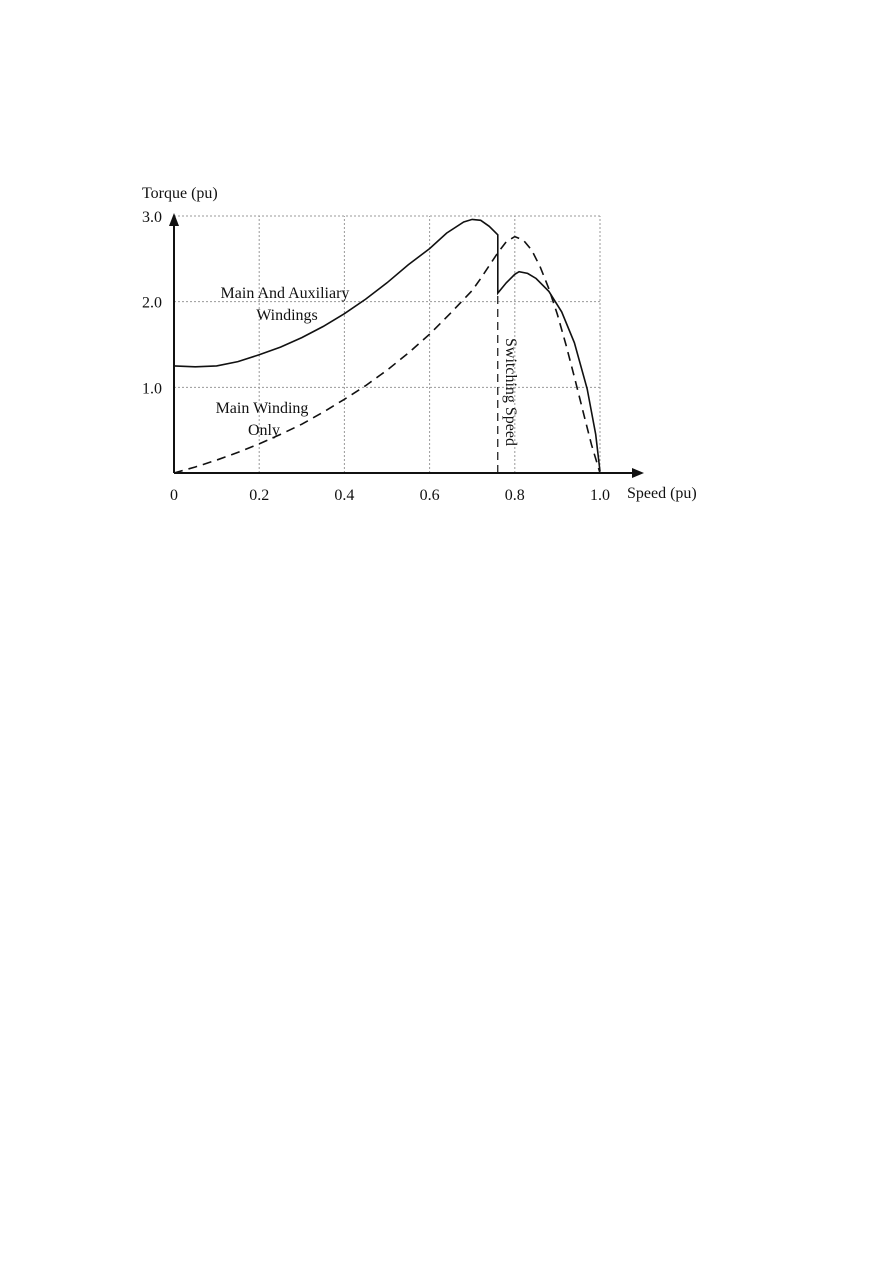 The image size is (893, 1263). Describe the element at coordinates (152, 303) in the screenshot. I see `y-tick-label-1: 2.0` at that location.